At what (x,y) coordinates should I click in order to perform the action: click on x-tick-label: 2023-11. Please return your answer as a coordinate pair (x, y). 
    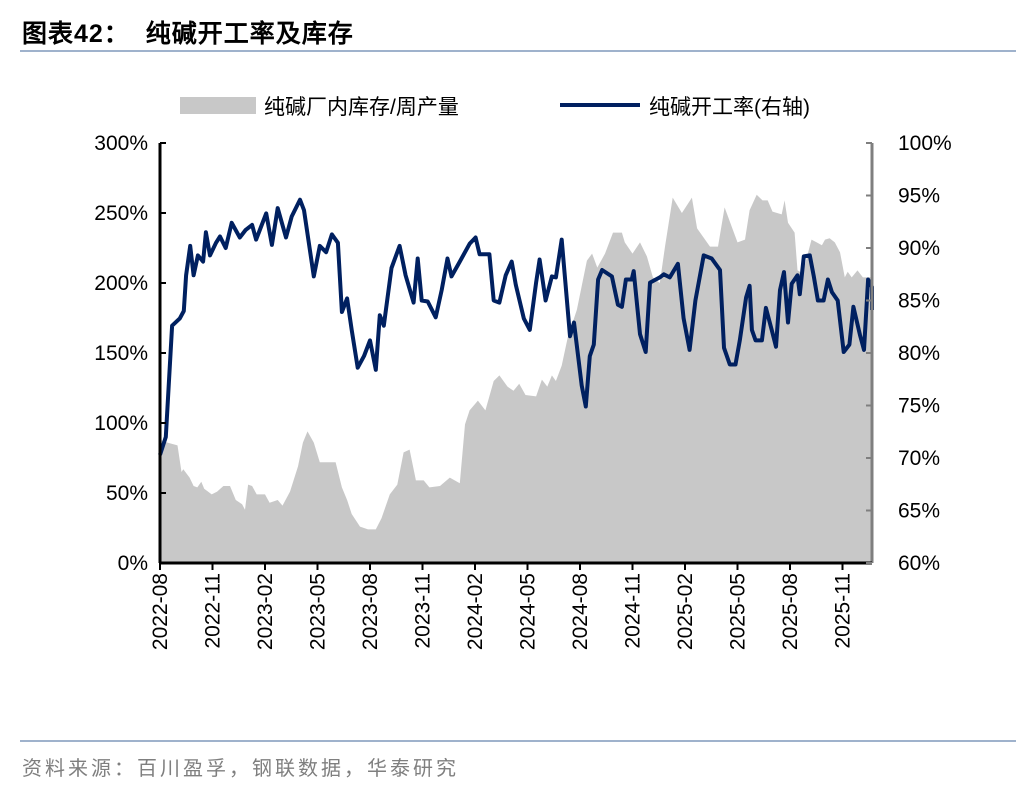
    Looking at the image, I should click on (423, 611).